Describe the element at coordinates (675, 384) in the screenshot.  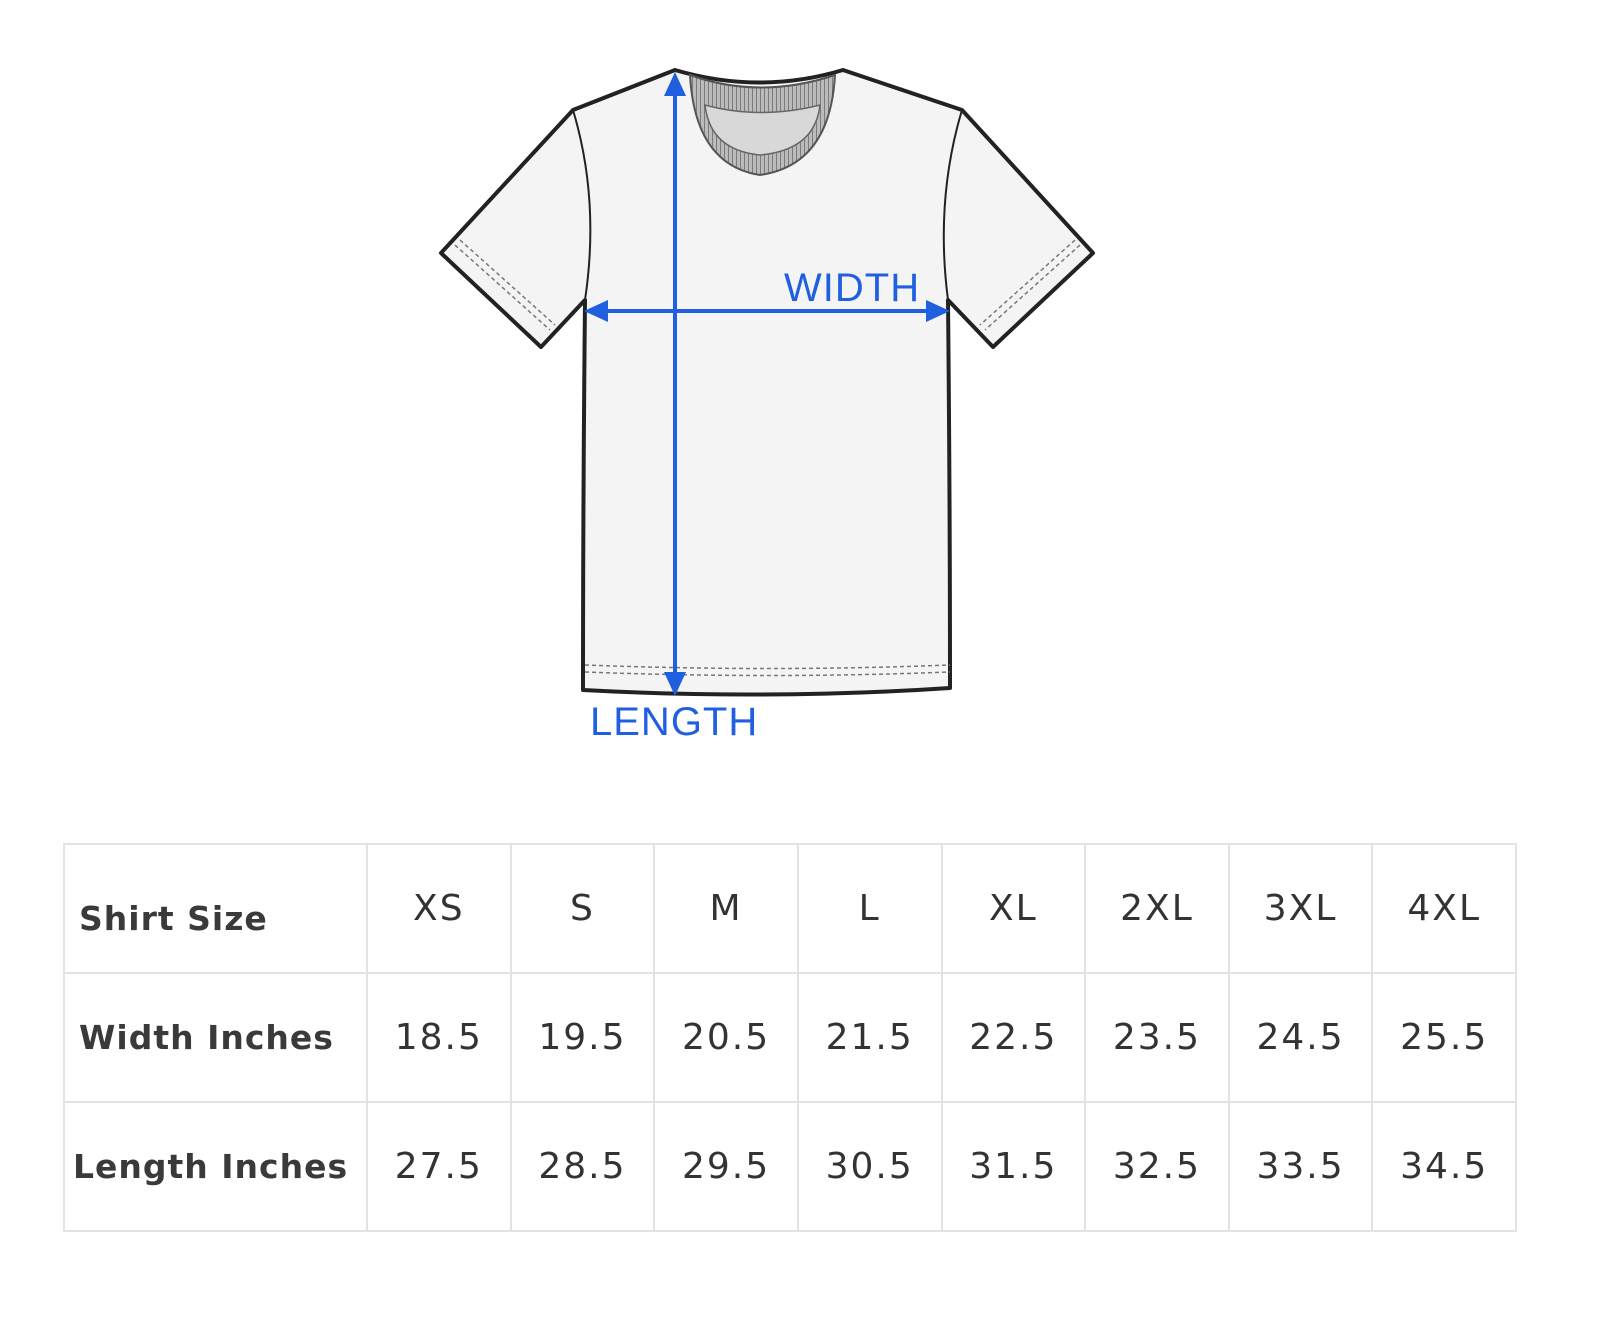
I see `length-arrow` at that location.